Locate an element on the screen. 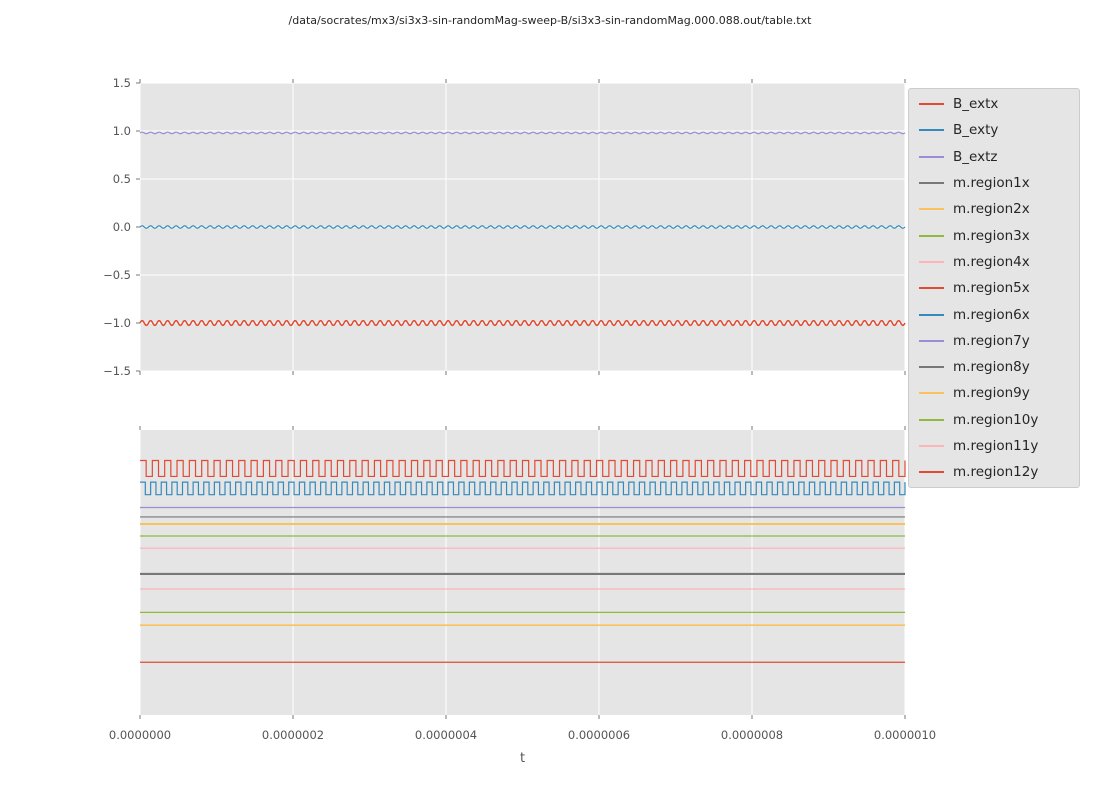 Image resolution: width=1100 pixels, height=800 pixels. legend-item-label: m.region2x is located at coordinates (991, 209).